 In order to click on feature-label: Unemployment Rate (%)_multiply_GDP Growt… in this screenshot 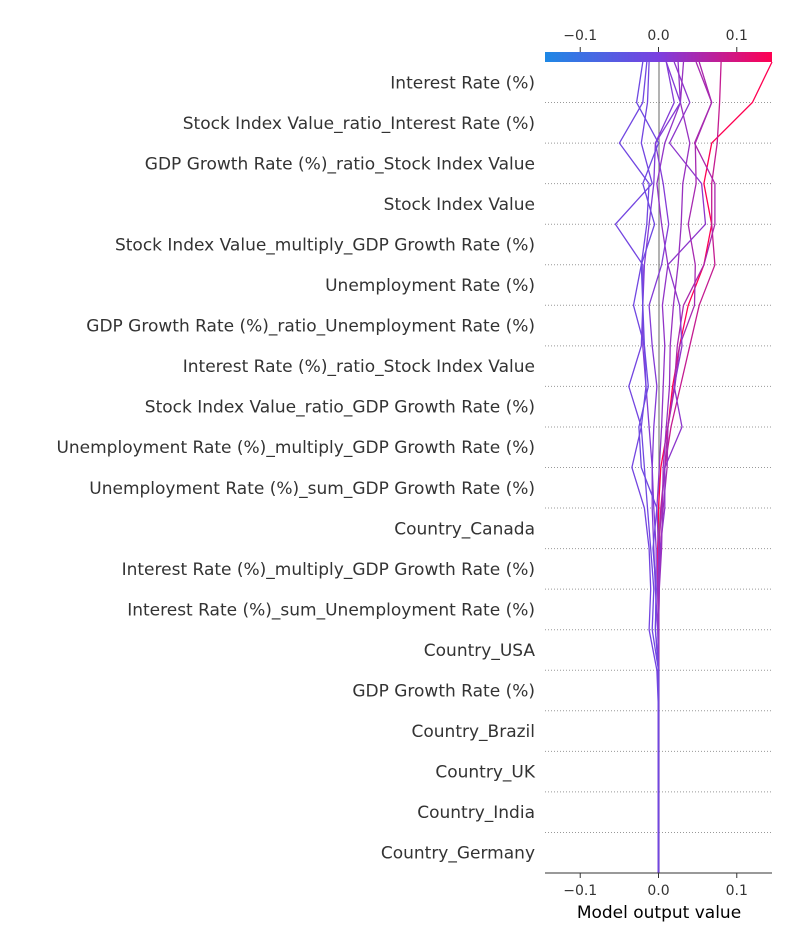, I will do `click(295, 448)`.